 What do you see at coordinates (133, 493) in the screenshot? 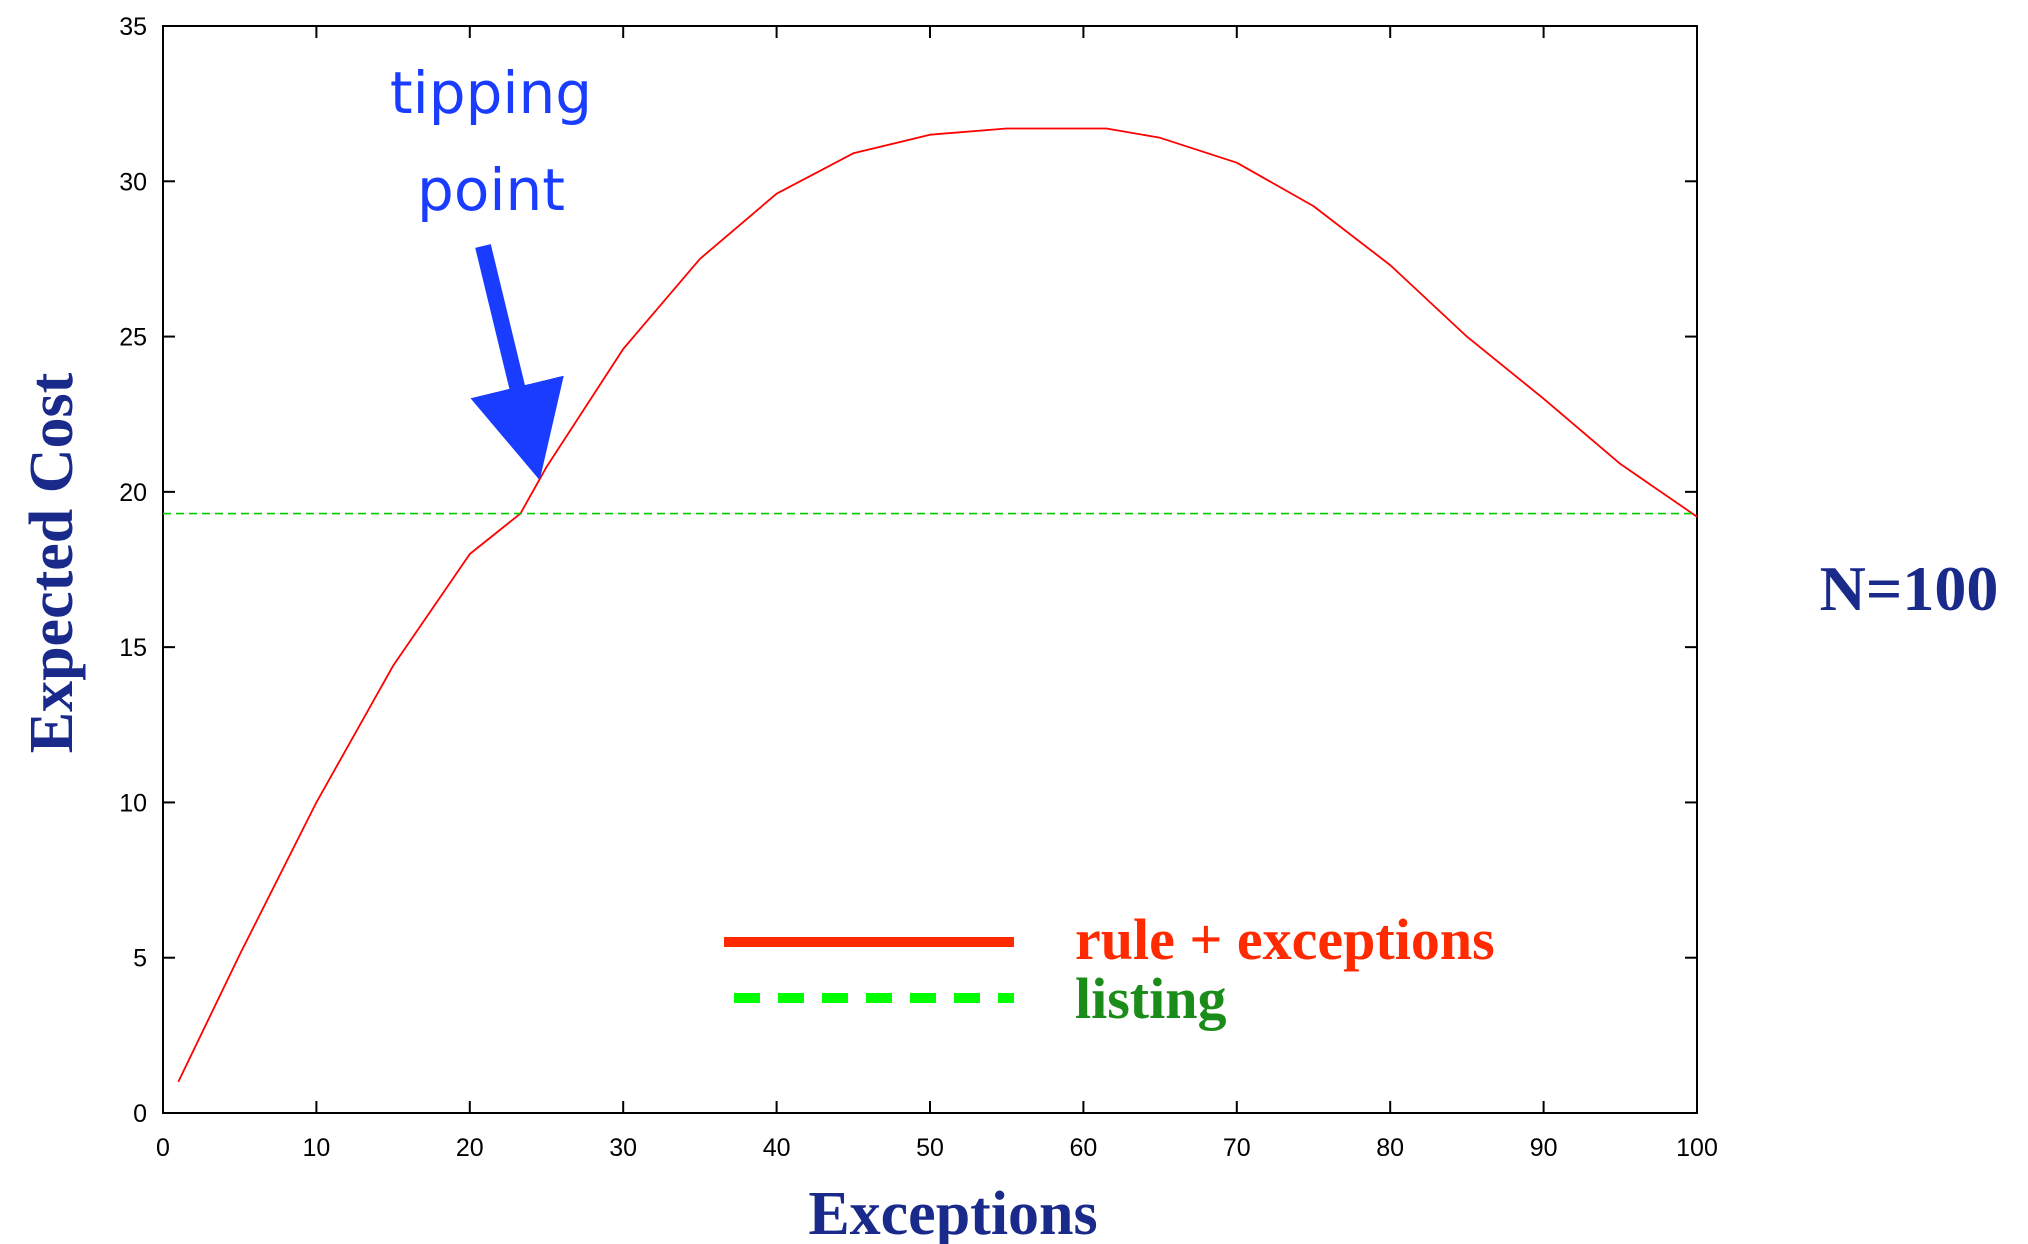
I see `y-tick-label-20: 20` at bounding box center [133, 493].